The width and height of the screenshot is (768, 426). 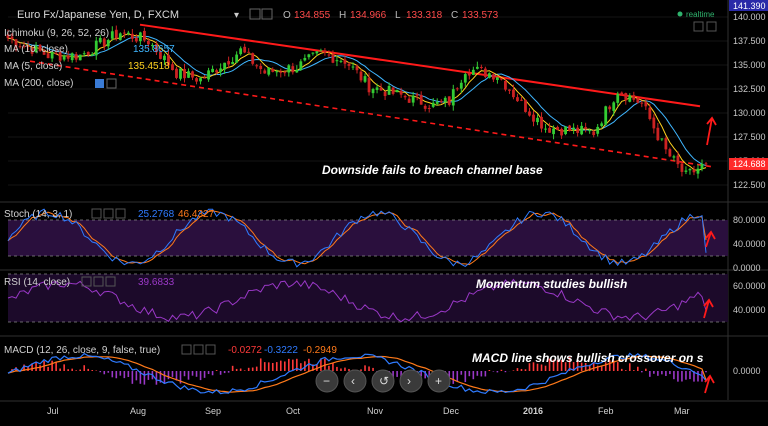 What do you see at coordinates (749, 89) in the screenshot?
I see `y-tick-label: 132.500` at bounding box center [749, 89].